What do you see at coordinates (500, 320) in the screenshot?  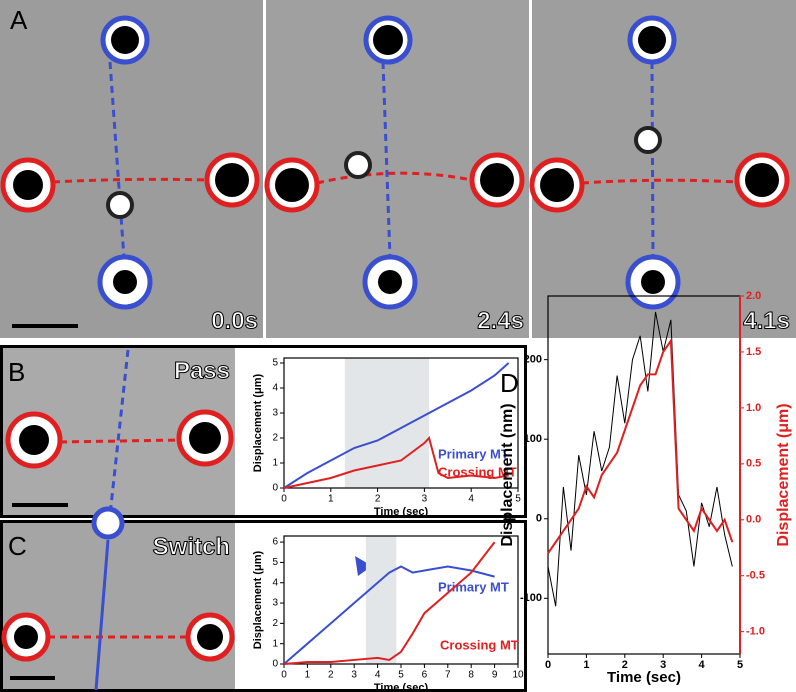 I see `time-label: 2.4s` at bounding box center [500, 320].